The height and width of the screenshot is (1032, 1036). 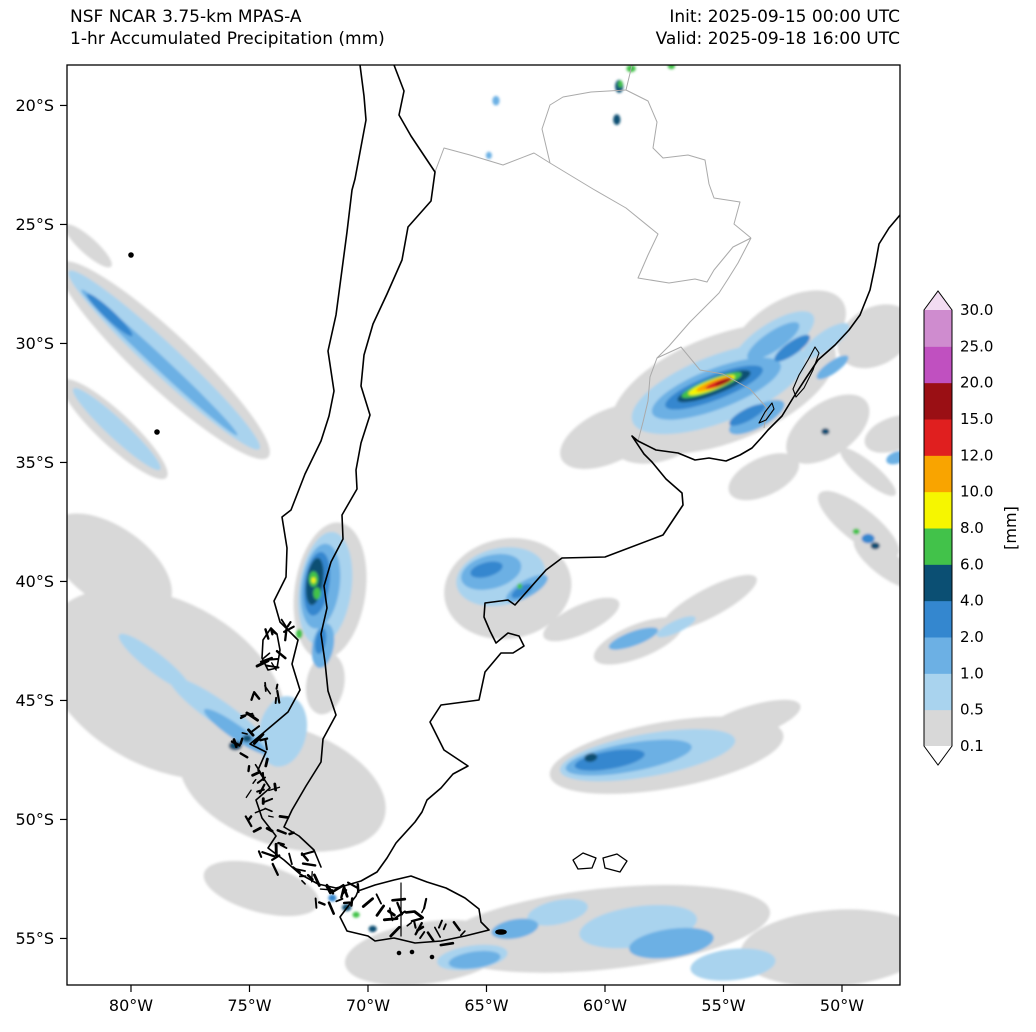 I want to click on coastline-tierra-del-fuego, so click(x=414, y=909).